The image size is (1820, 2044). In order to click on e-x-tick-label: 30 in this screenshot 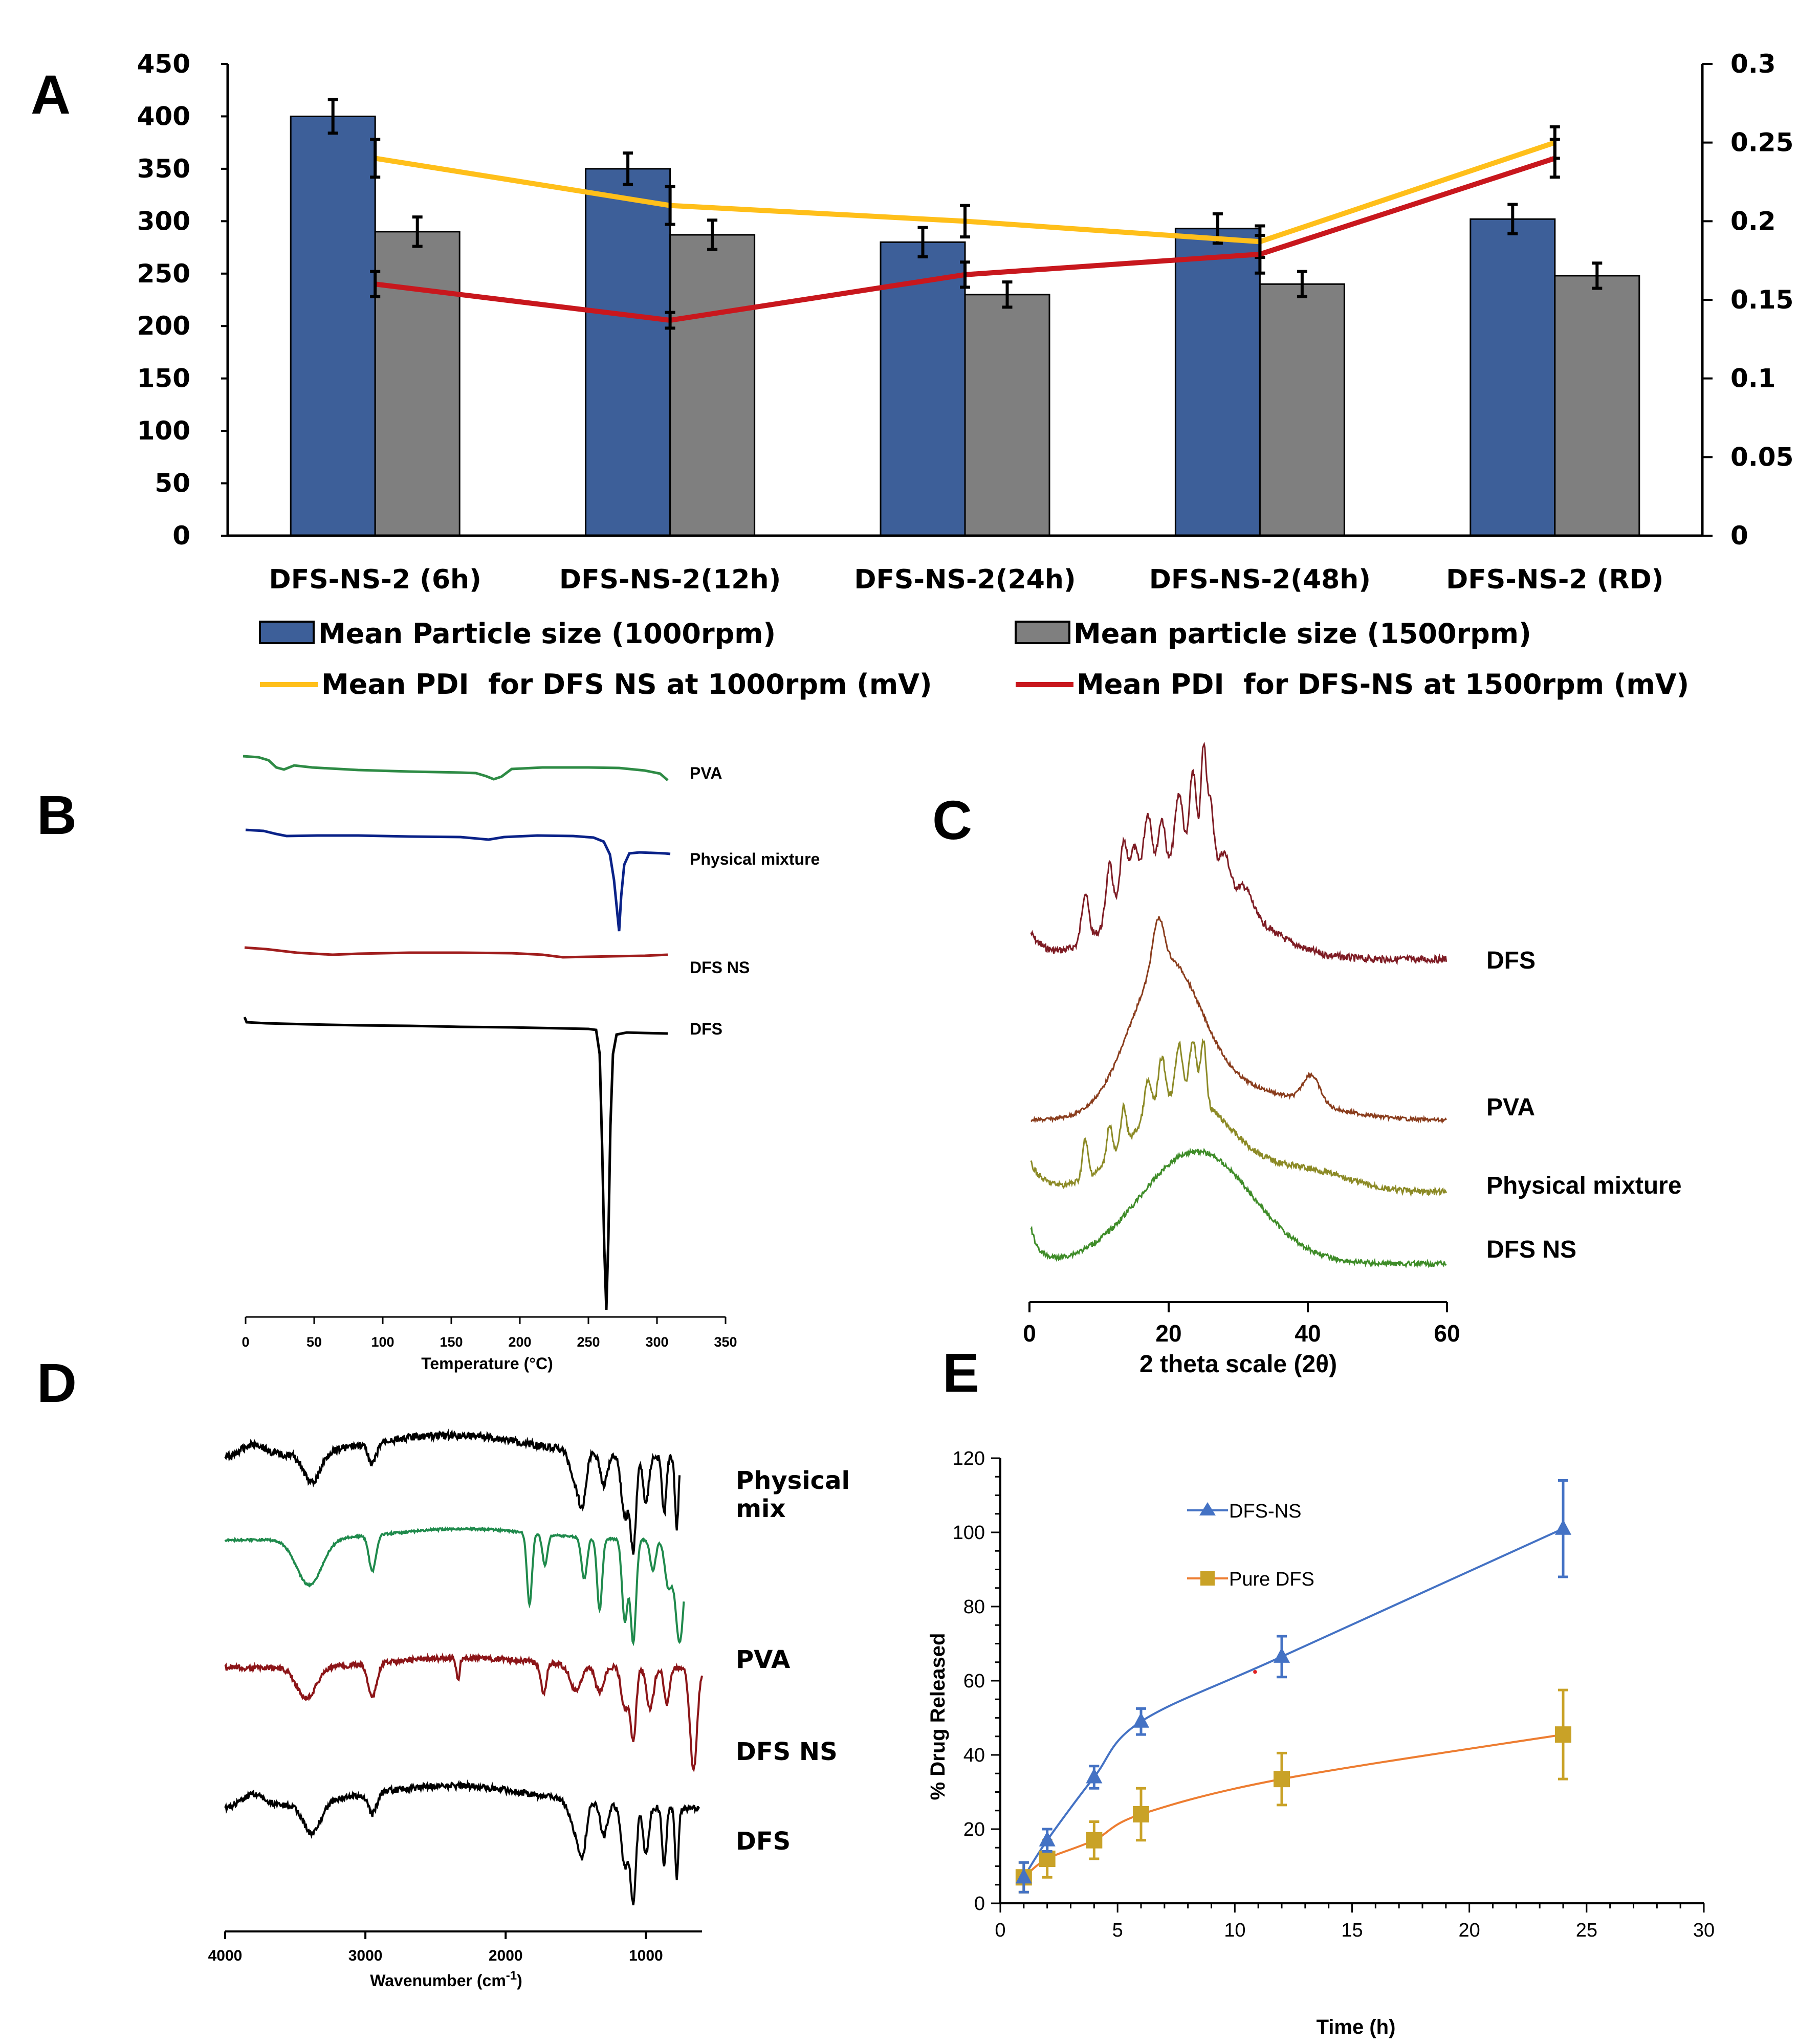, I will do `click(1704, 1930)`.